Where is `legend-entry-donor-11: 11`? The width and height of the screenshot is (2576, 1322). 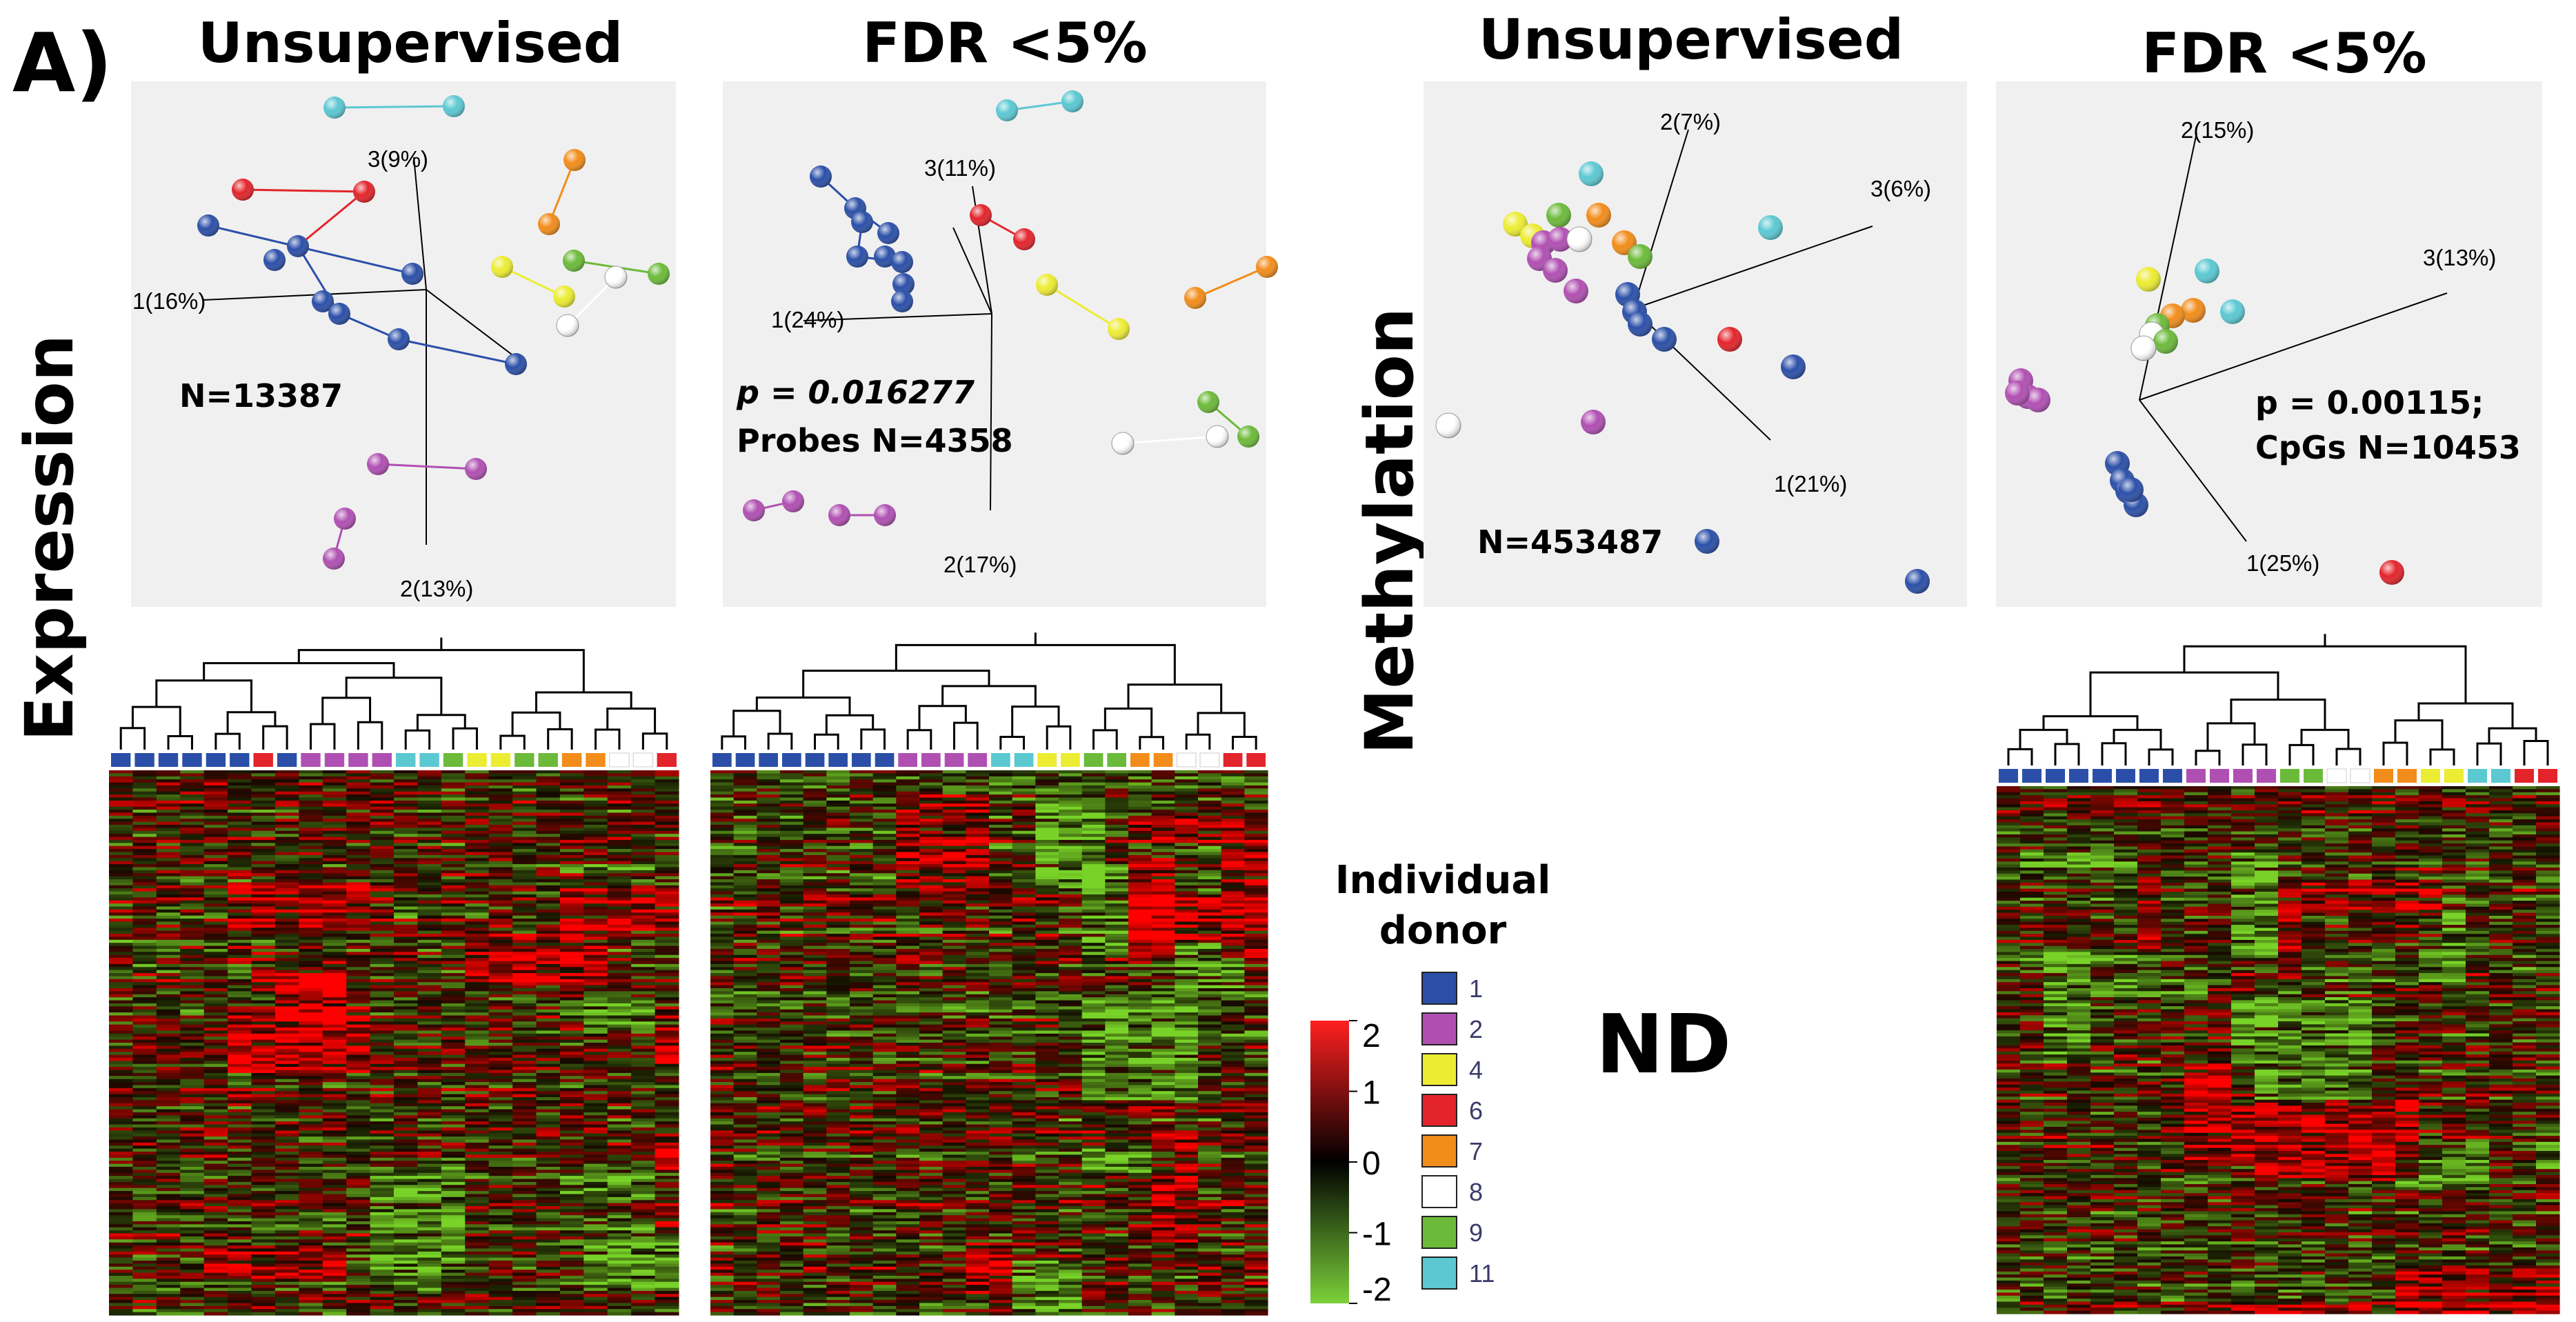
legend-entry-donor-11: 11 is located at coordinates (1458, 1273).